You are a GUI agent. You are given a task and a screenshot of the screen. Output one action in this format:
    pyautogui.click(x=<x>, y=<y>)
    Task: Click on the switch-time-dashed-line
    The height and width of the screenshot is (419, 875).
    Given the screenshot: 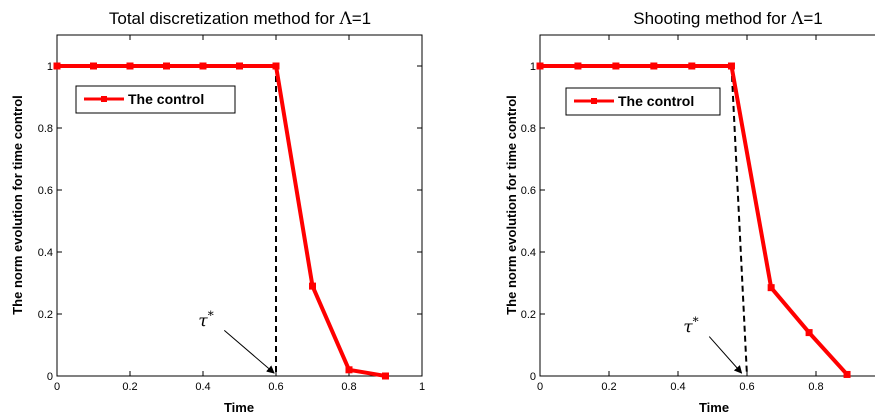 What is the action you would take?
    pyautogui.click(x=739, y=221)
    